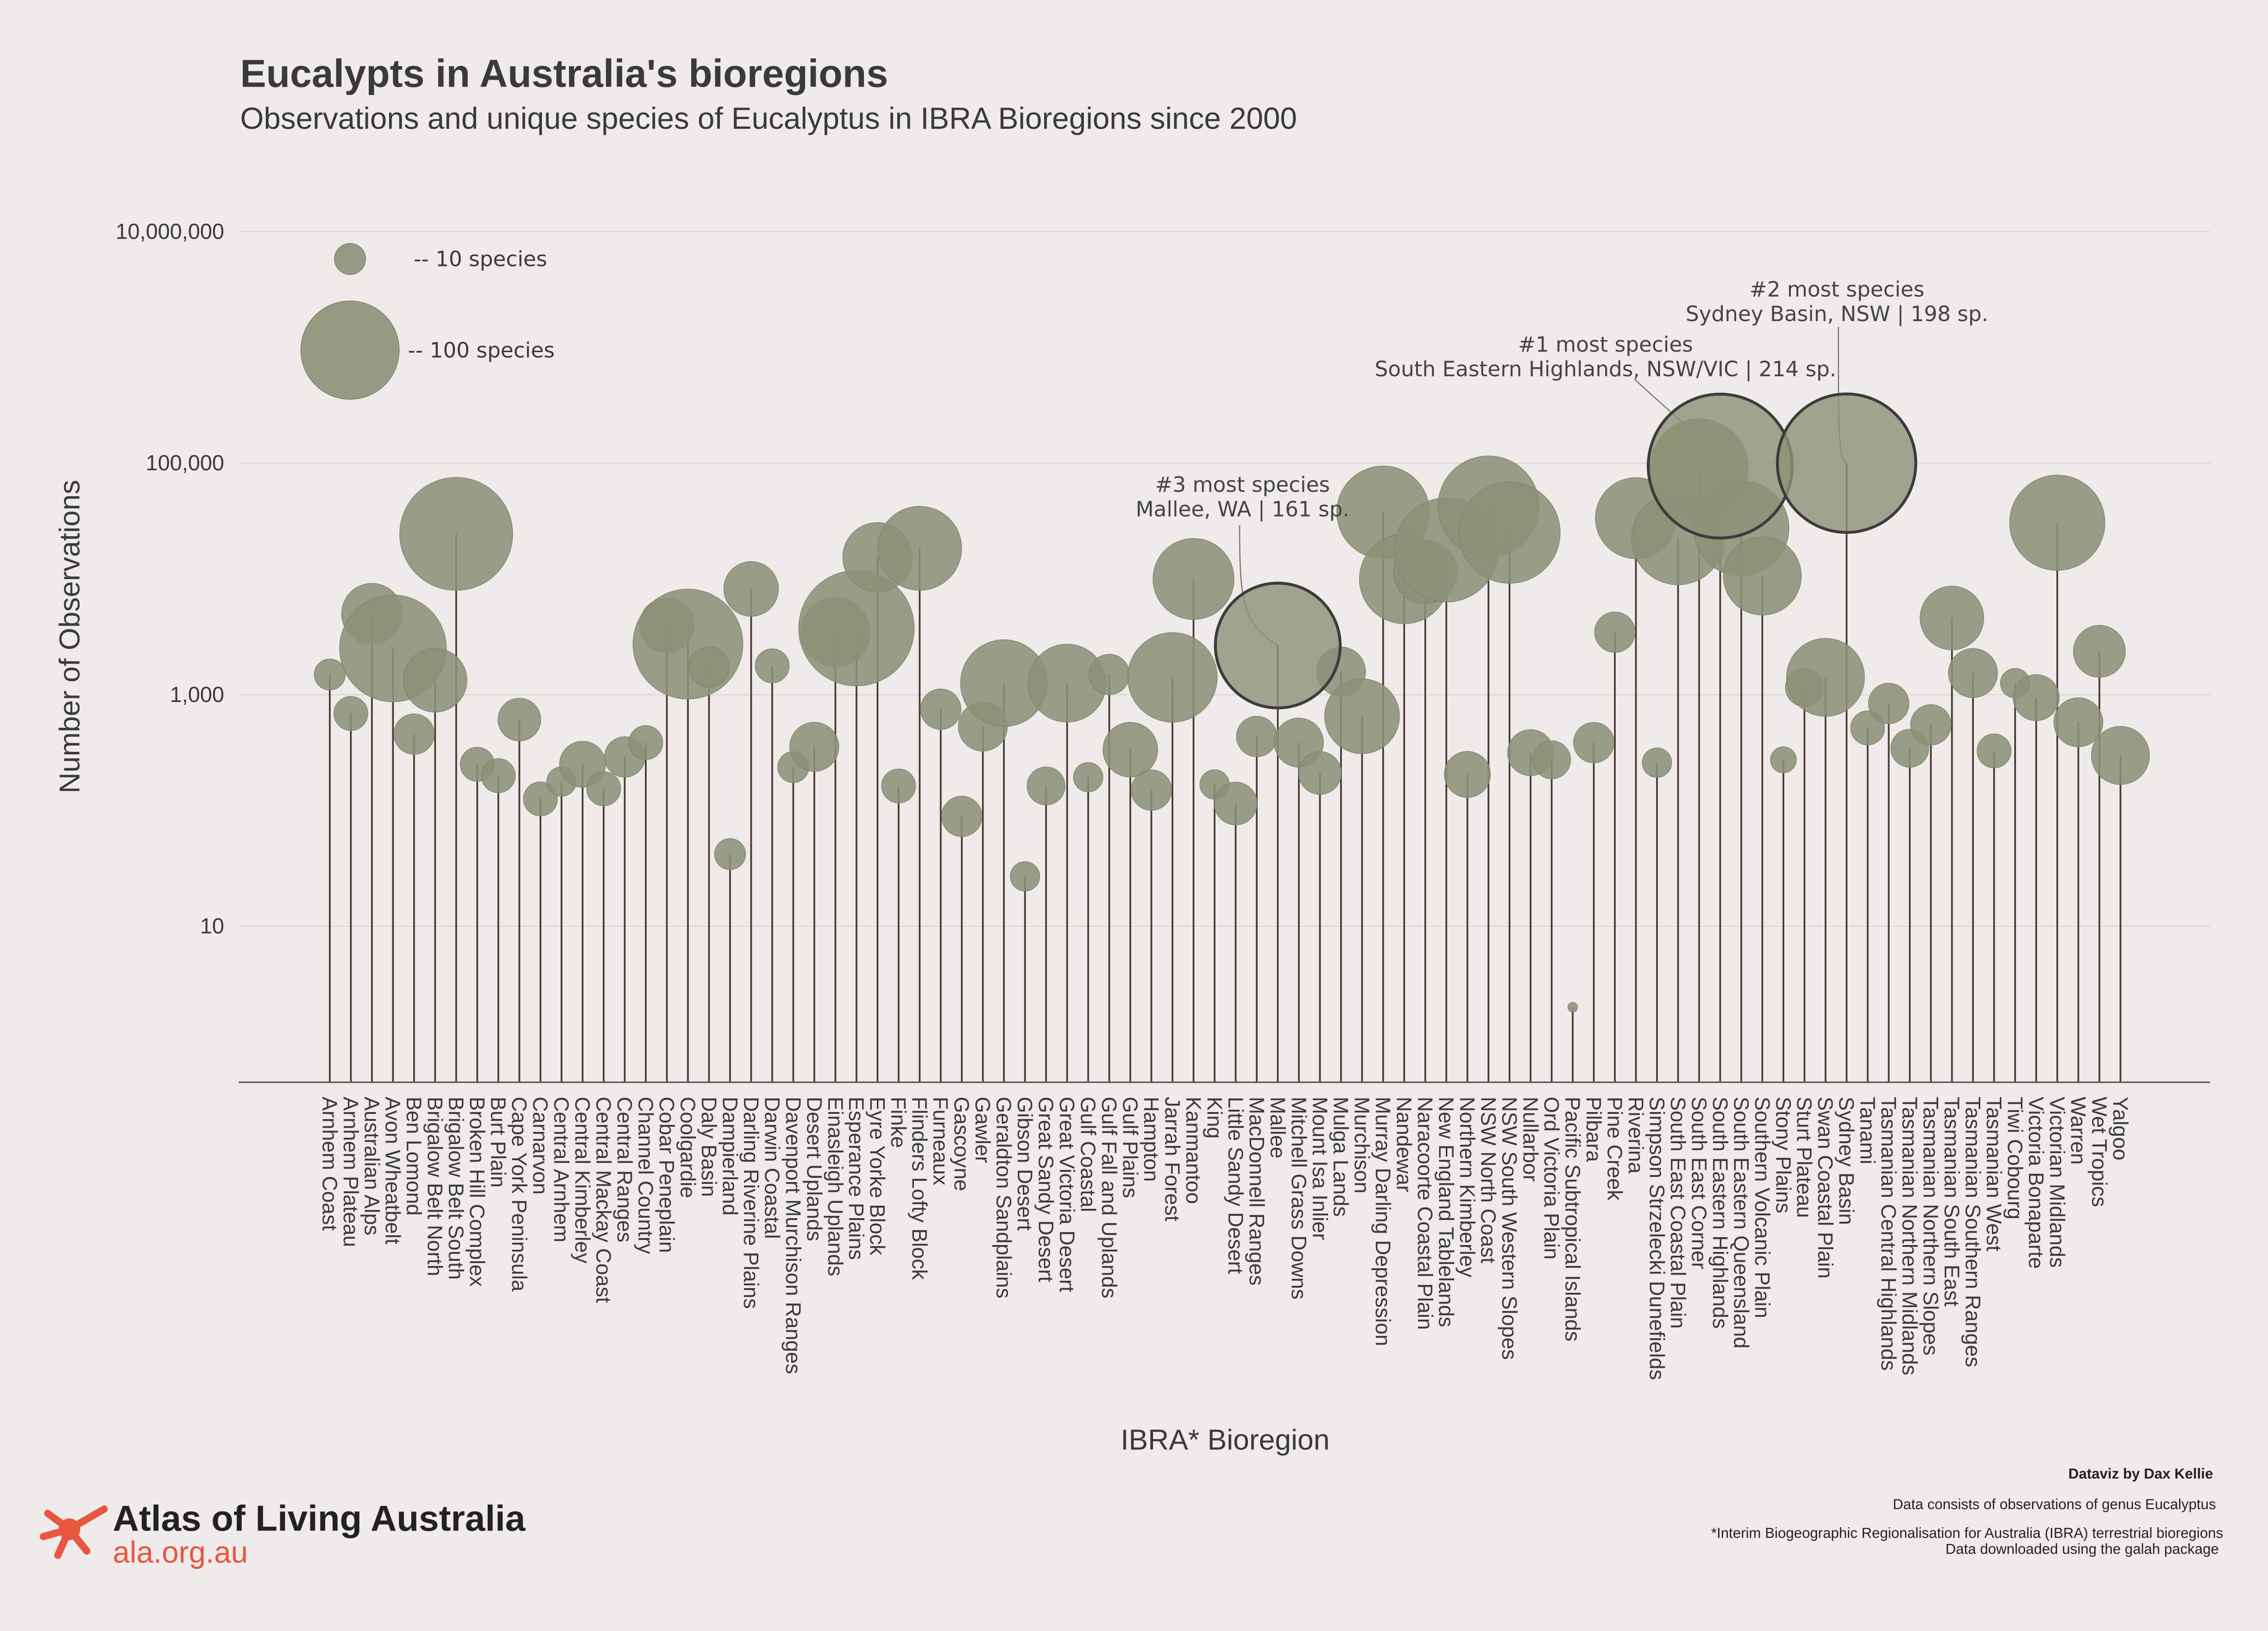 The height and width of the screenshot is (1631, 2268). Describe the element at coordinates (1404, 1144) in the screenshot. I see `x-tick-label: Nandewar` at that location.